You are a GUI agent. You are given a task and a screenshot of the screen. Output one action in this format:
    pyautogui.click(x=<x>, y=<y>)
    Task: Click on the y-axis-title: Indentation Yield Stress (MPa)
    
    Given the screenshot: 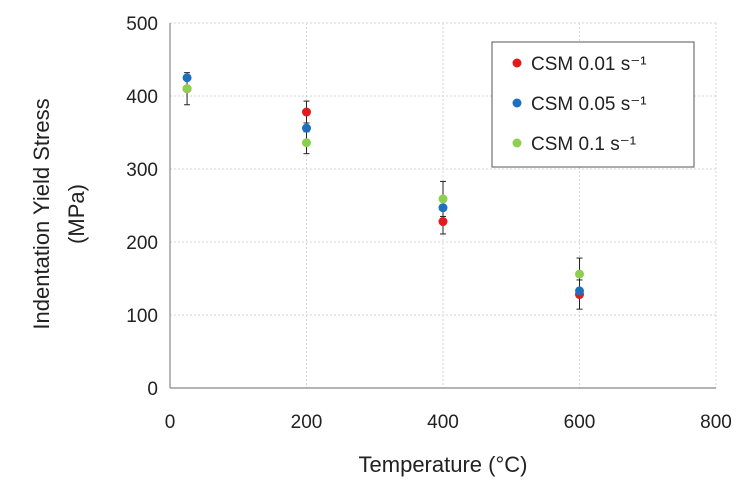 What is the action you would take?
    pyautogui.click(x=59, y=213)
    